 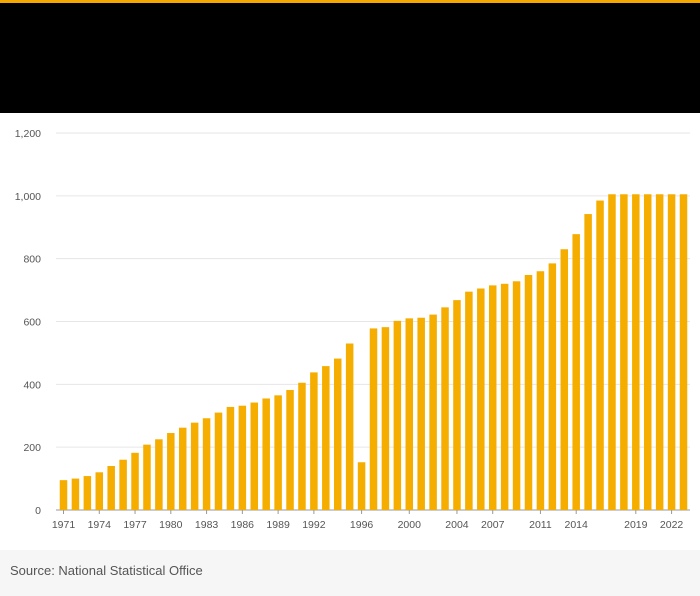 I want to click on bar-2022, so click(x=671, y=352).